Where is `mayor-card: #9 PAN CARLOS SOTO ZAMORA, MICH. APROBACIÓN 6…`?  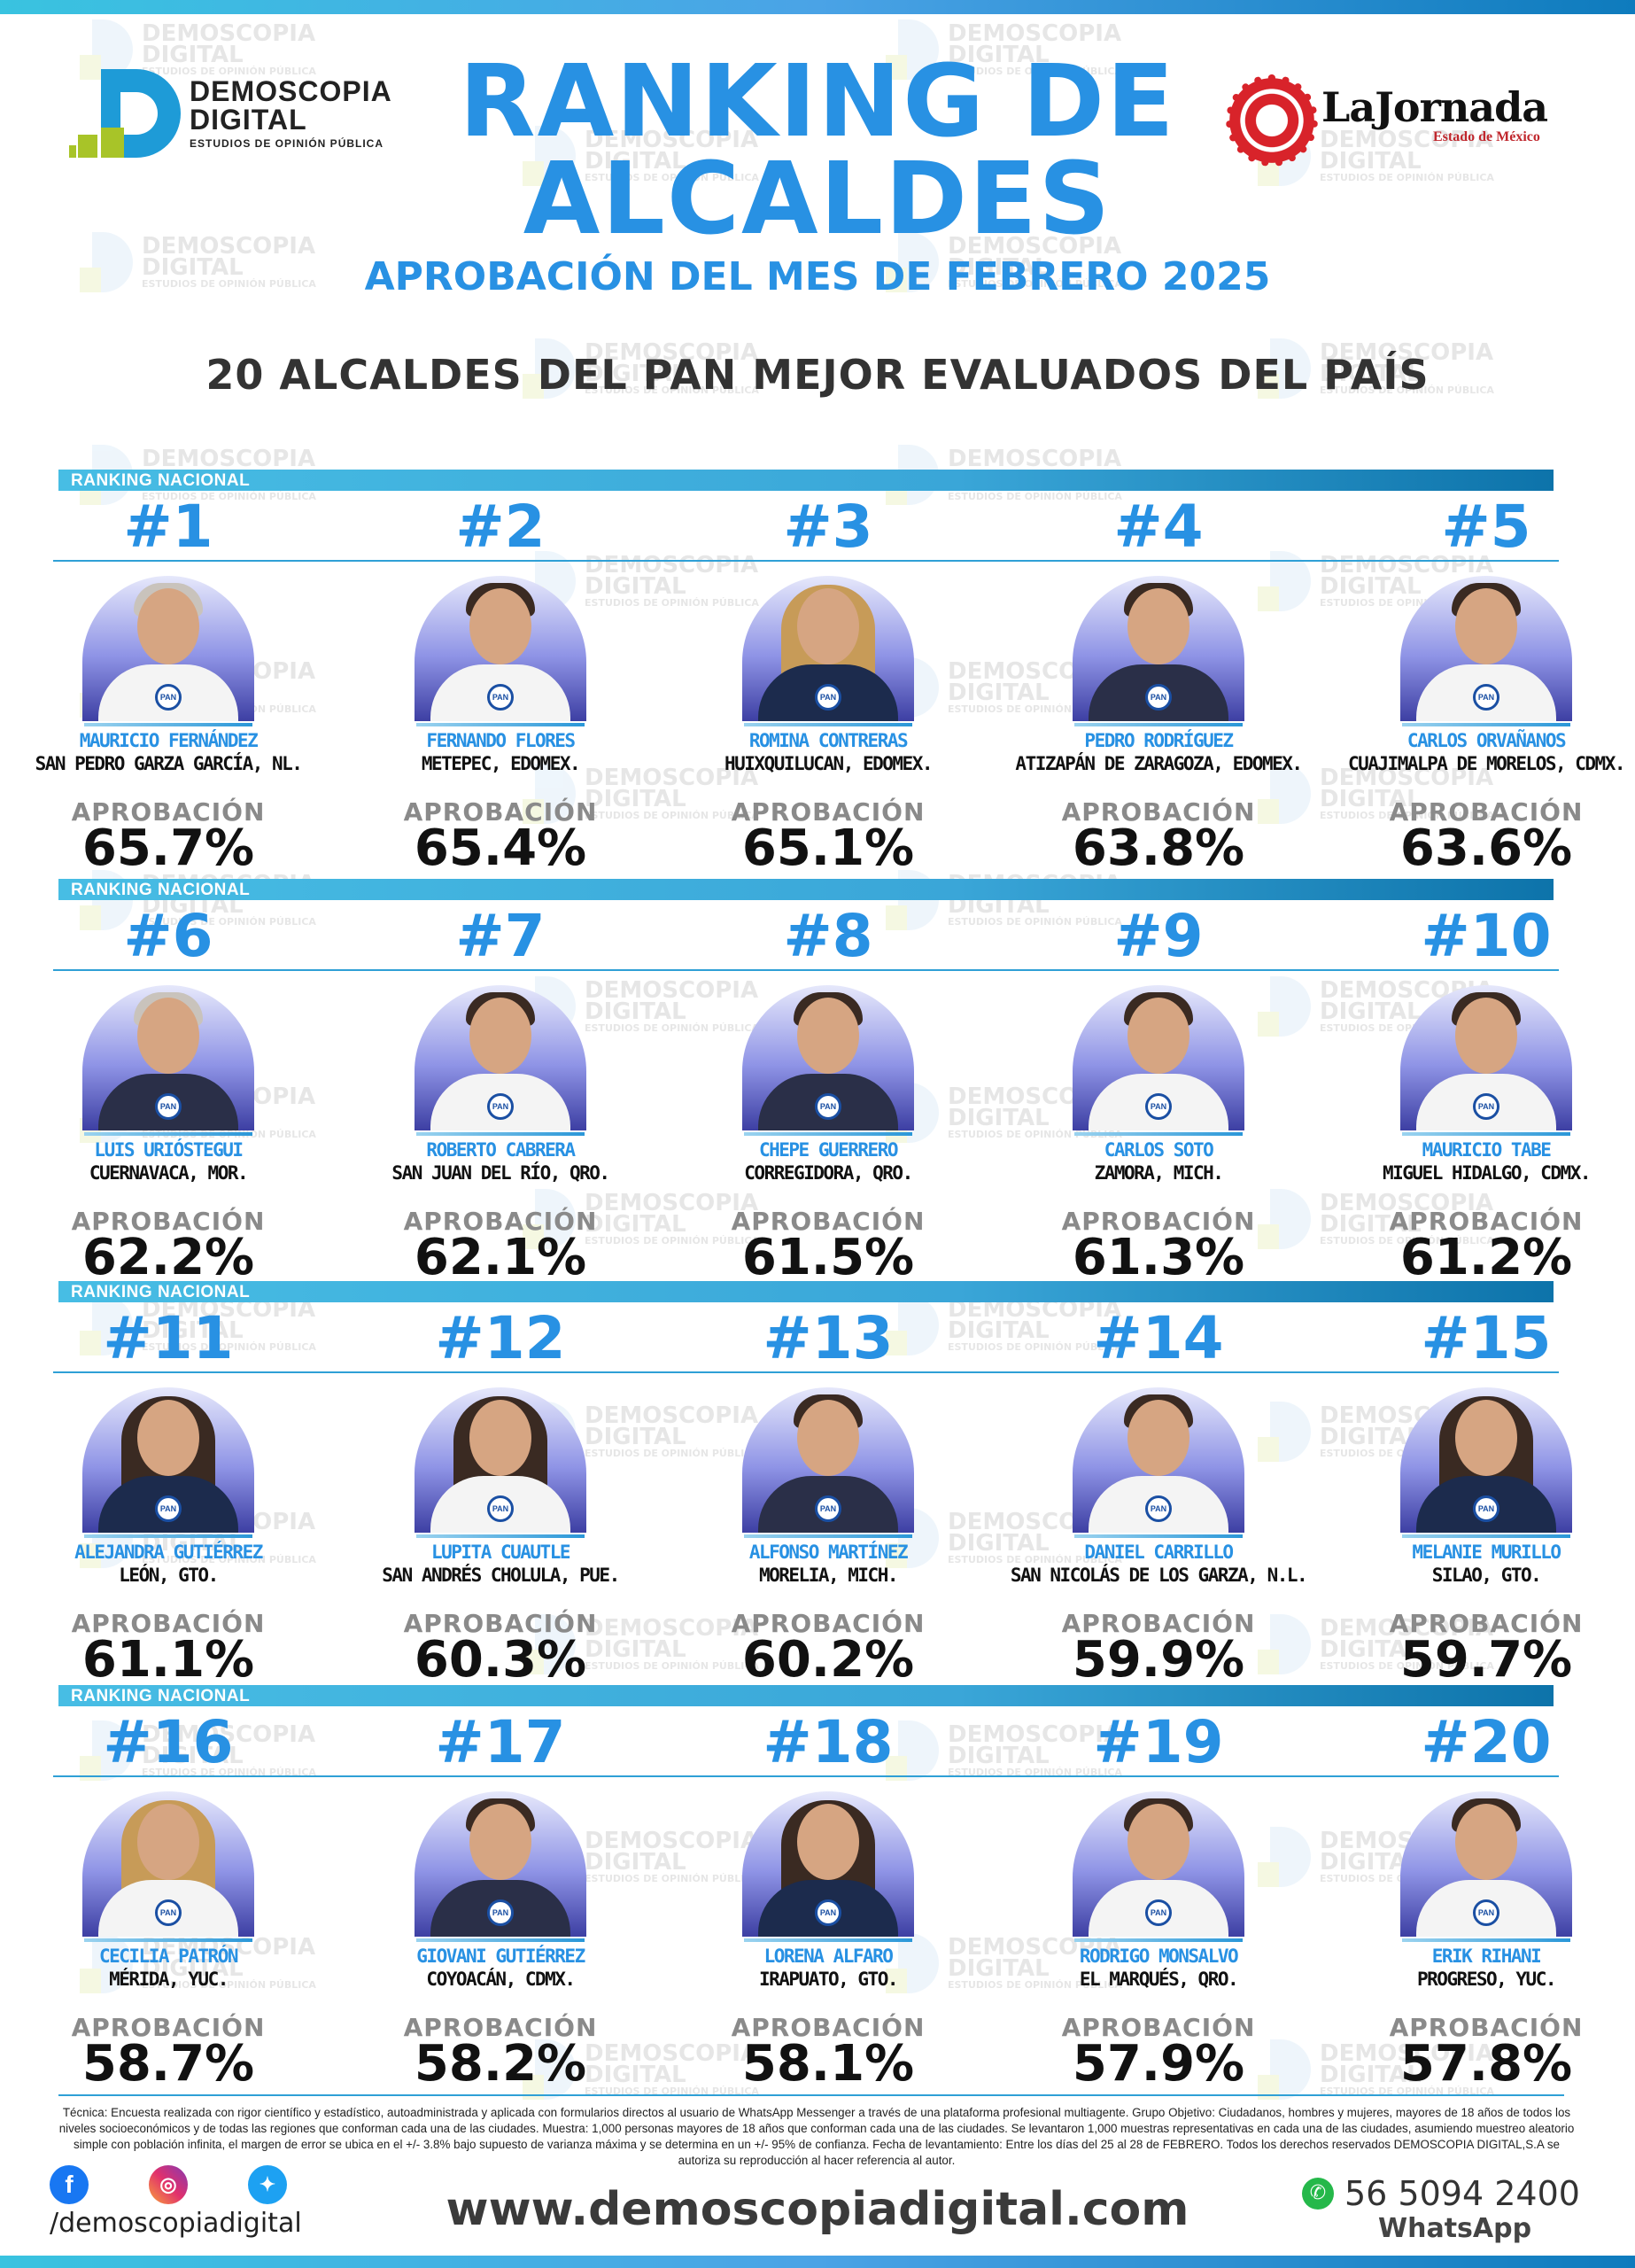 mayor-card: #9 PAN CARLOS SOTO ZAMORA, MICH. APROBACIÓN 6… is located at coordinates (1158, 1094).